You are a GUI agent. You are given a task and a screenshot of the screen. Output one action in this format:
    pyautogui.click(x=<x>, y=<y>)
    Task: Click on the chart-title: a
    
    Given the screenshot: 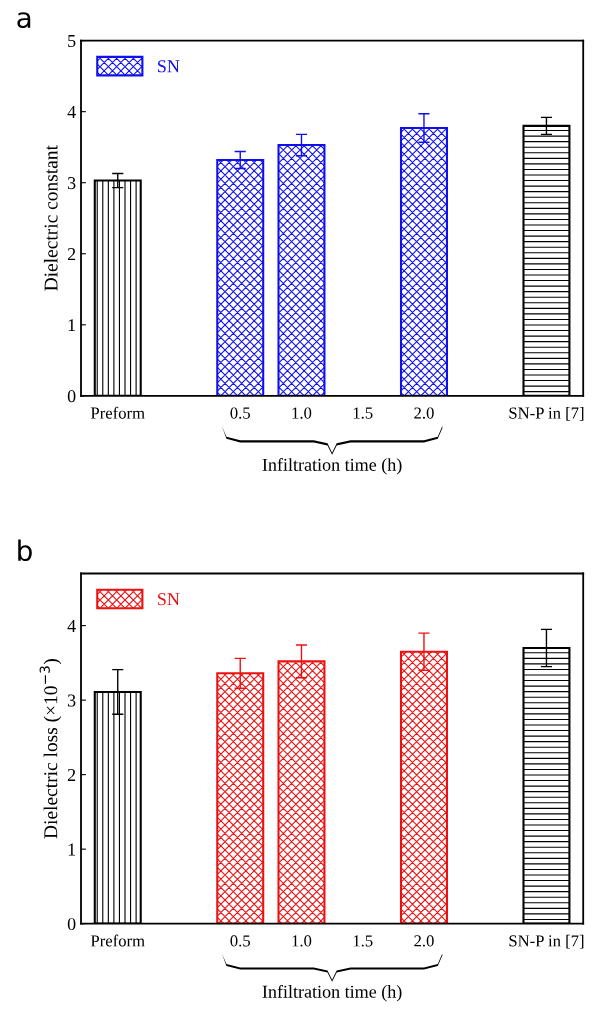 What is the action you would take?
    pyautogui.click(x=24, y=20)
    